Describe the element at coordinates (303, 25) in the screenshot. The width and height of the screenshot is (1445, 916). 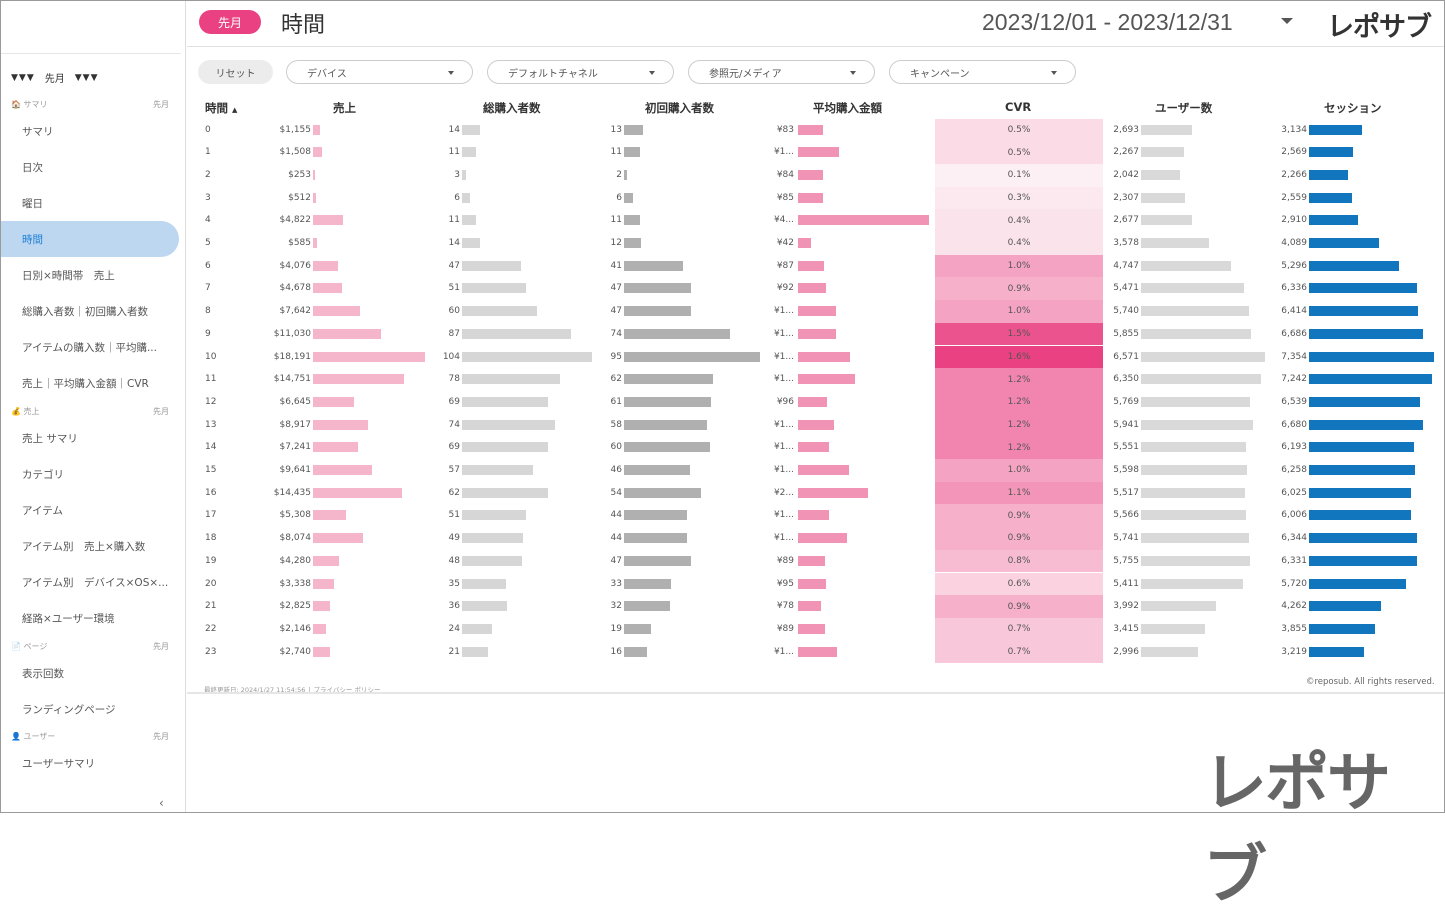
I see `page-title: 時間` at that location.